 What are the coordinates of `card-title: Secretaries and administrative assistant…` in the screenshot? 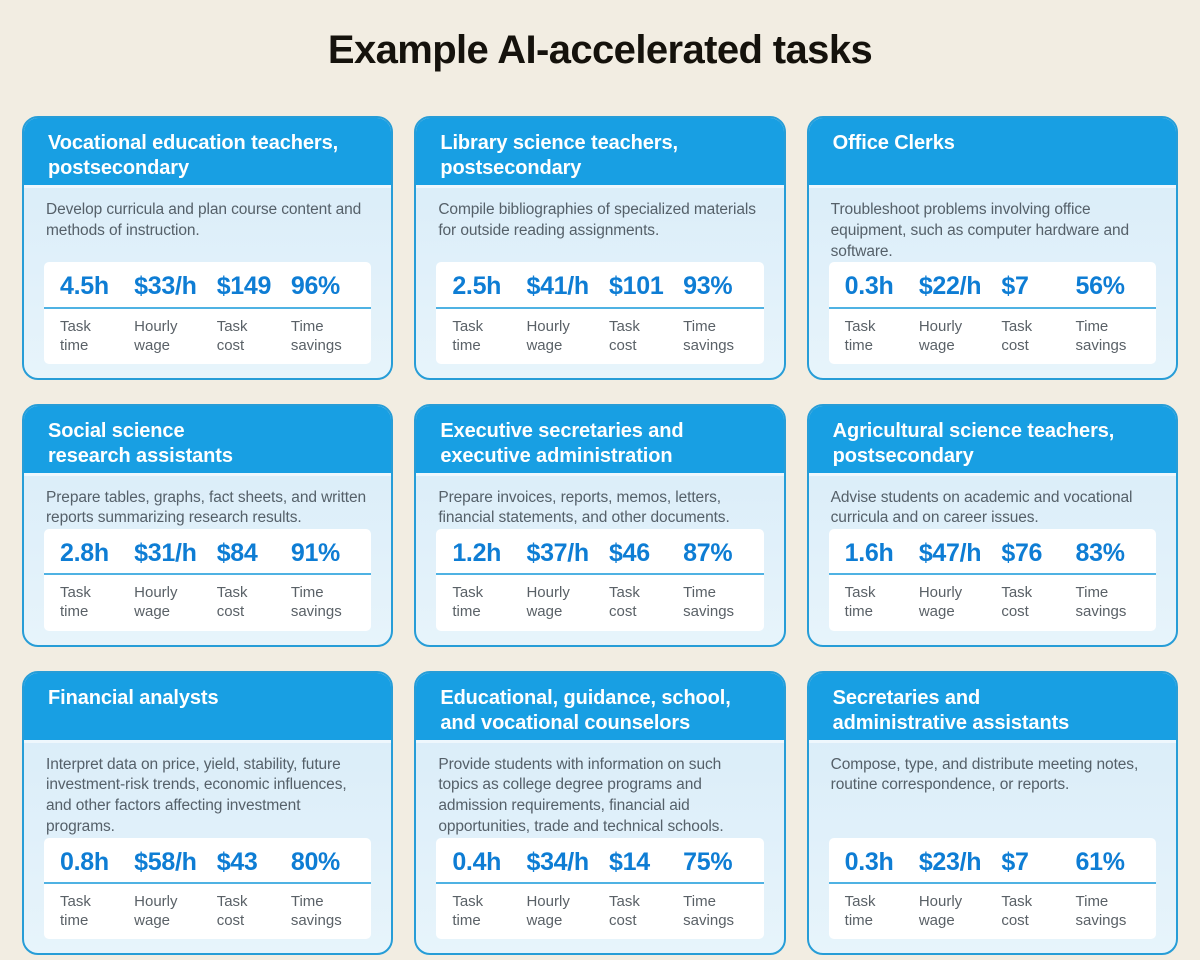 It's located at (992, 707).